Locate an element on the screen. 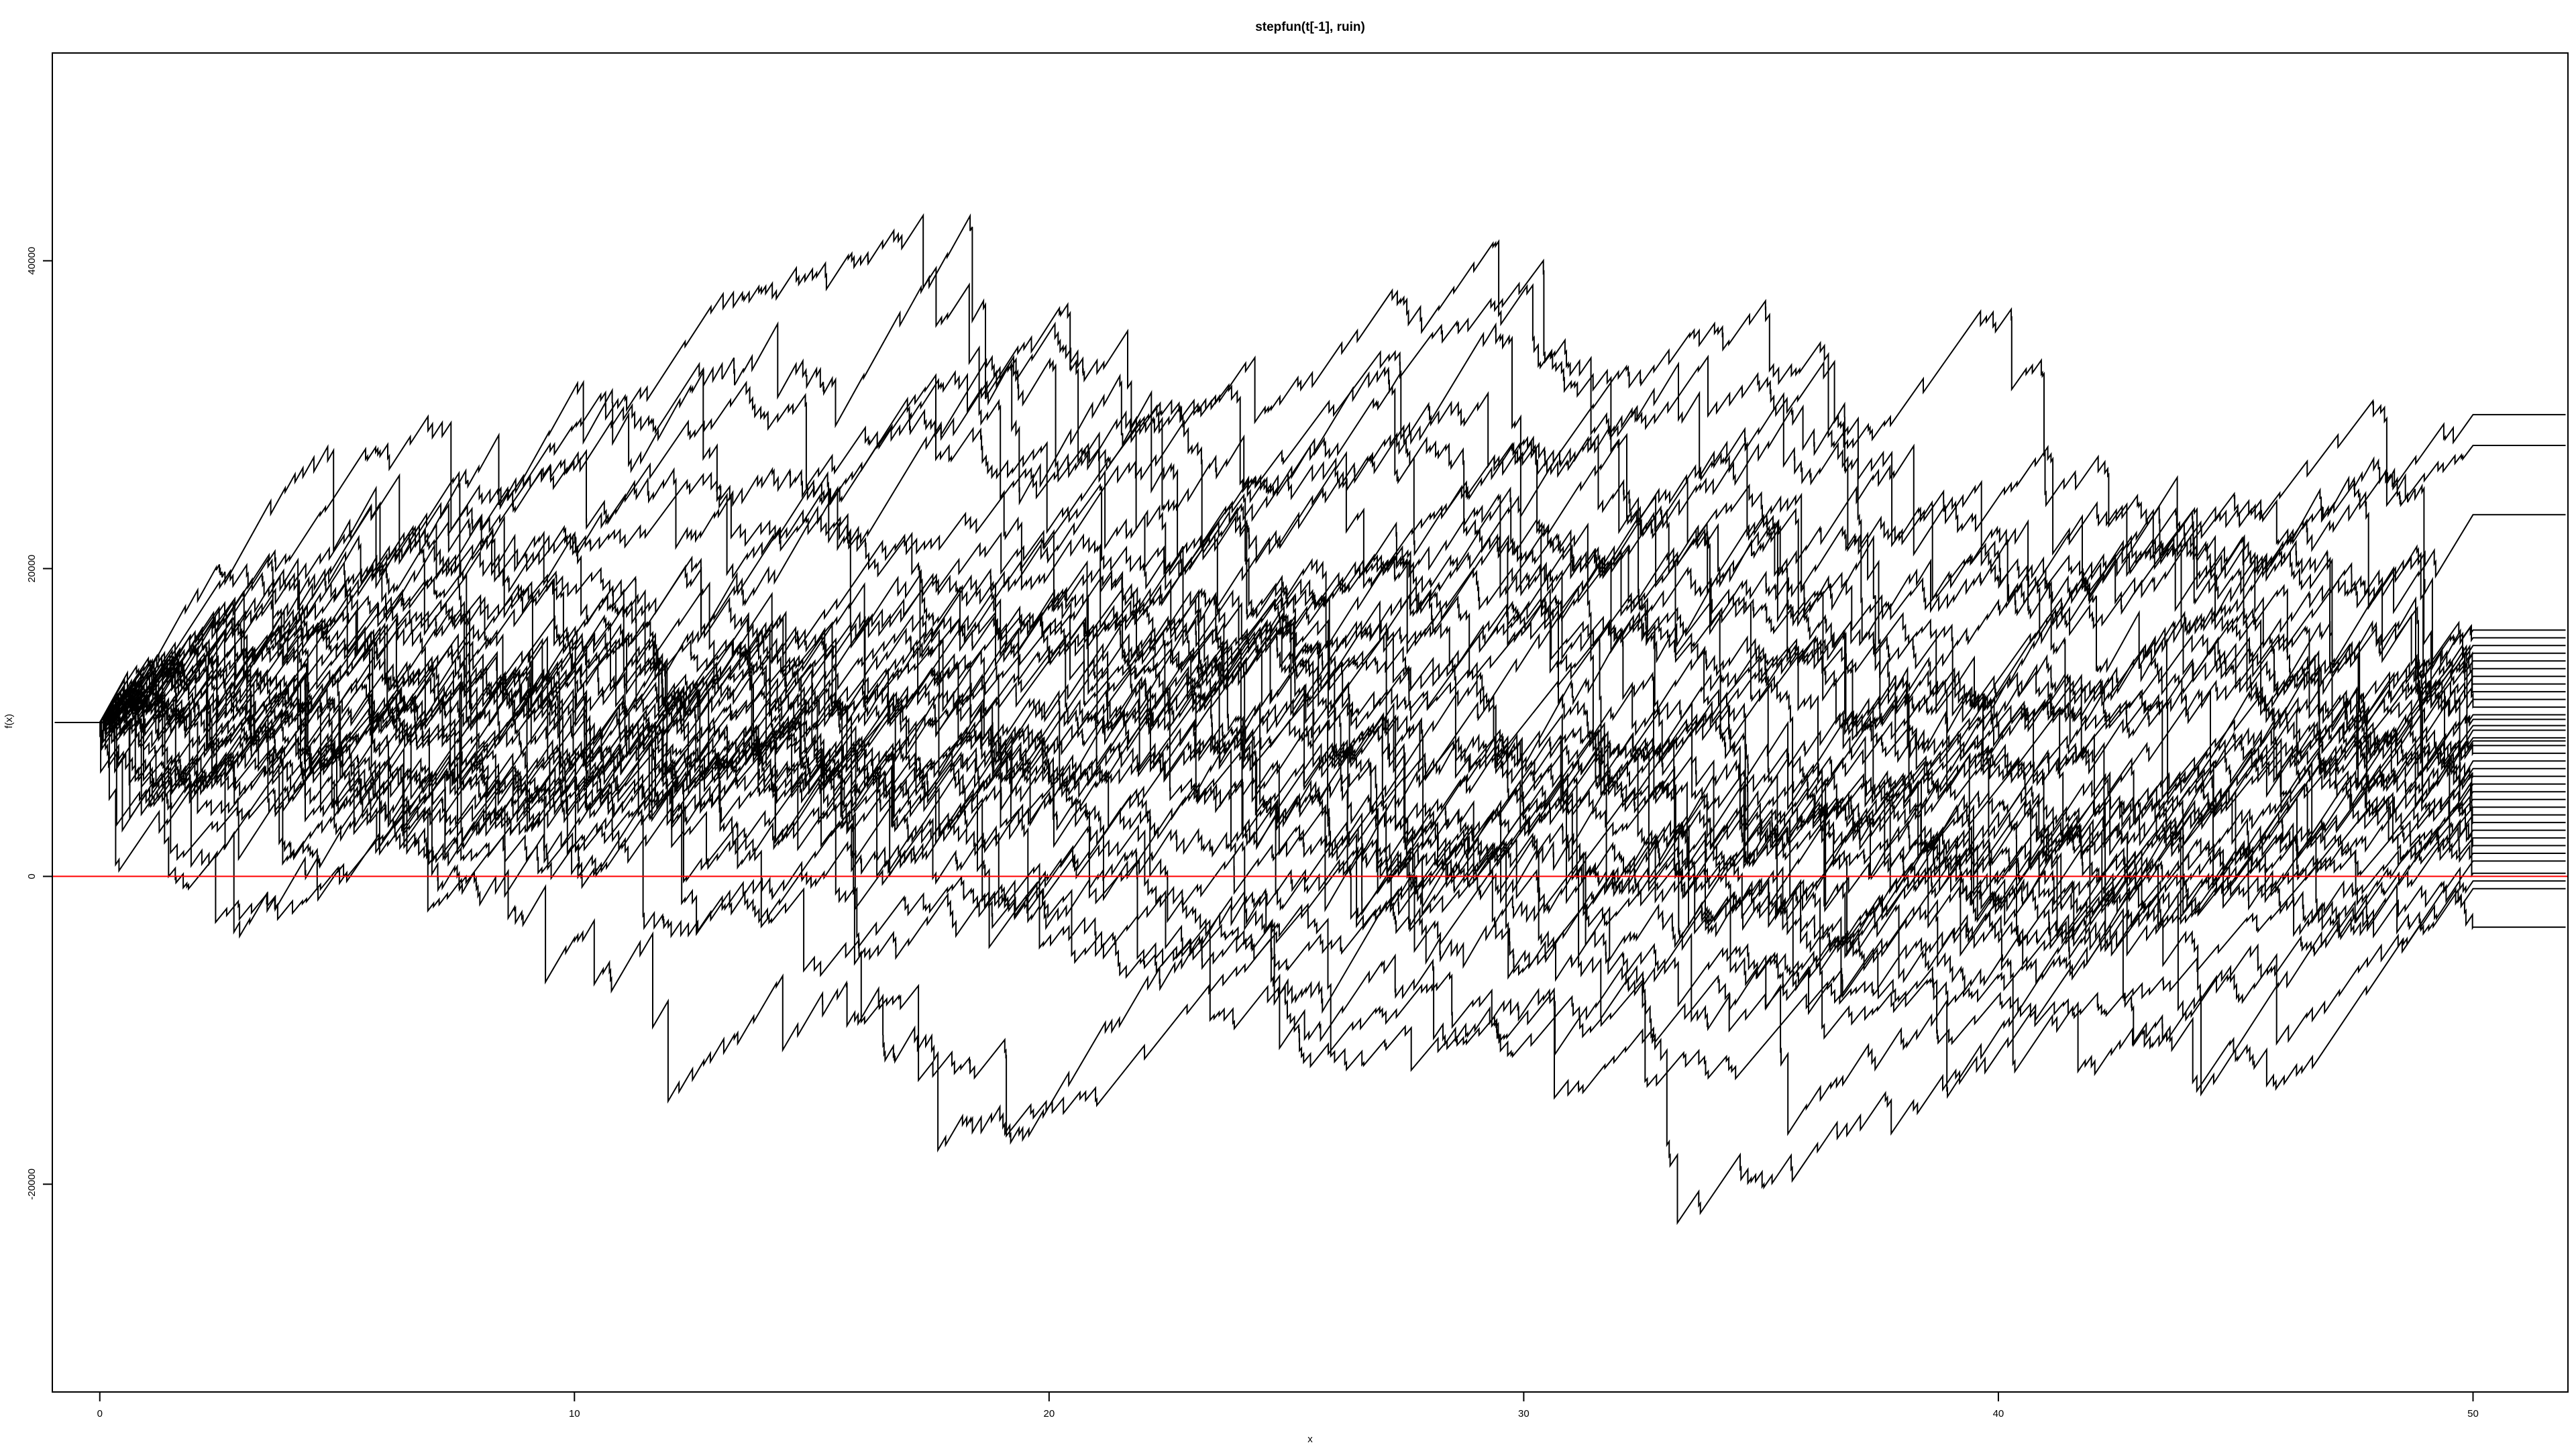 This screenshot has height=1449, width=2576. y-tick-label: 0 is located at coordinates (32, 876).